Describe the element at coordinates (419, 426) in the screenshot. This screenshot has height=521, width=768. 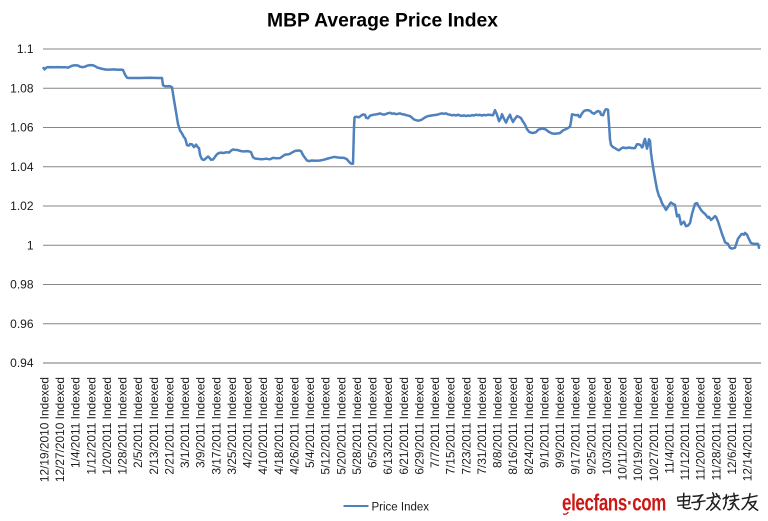
I see `svg-text: 6/29/2011 Indexed` at that location.